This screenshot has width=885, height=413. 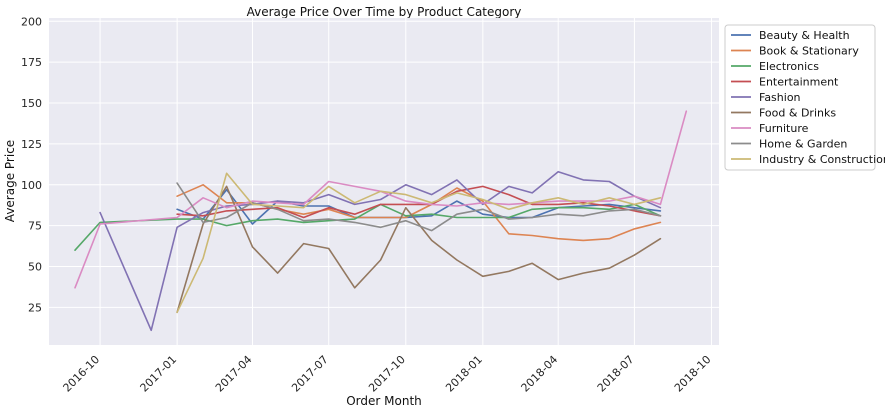 I want to click on y-axis-label: Average Price, so click(x=10, y=181).